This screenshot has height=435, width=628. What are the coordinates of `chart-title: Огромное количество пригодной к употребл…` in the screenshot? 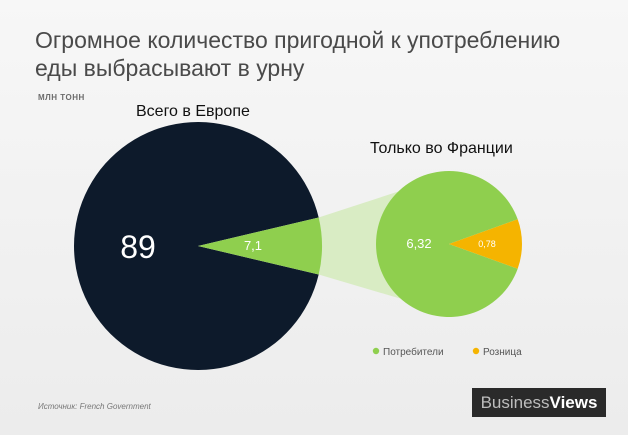 It's located at (298, 54).